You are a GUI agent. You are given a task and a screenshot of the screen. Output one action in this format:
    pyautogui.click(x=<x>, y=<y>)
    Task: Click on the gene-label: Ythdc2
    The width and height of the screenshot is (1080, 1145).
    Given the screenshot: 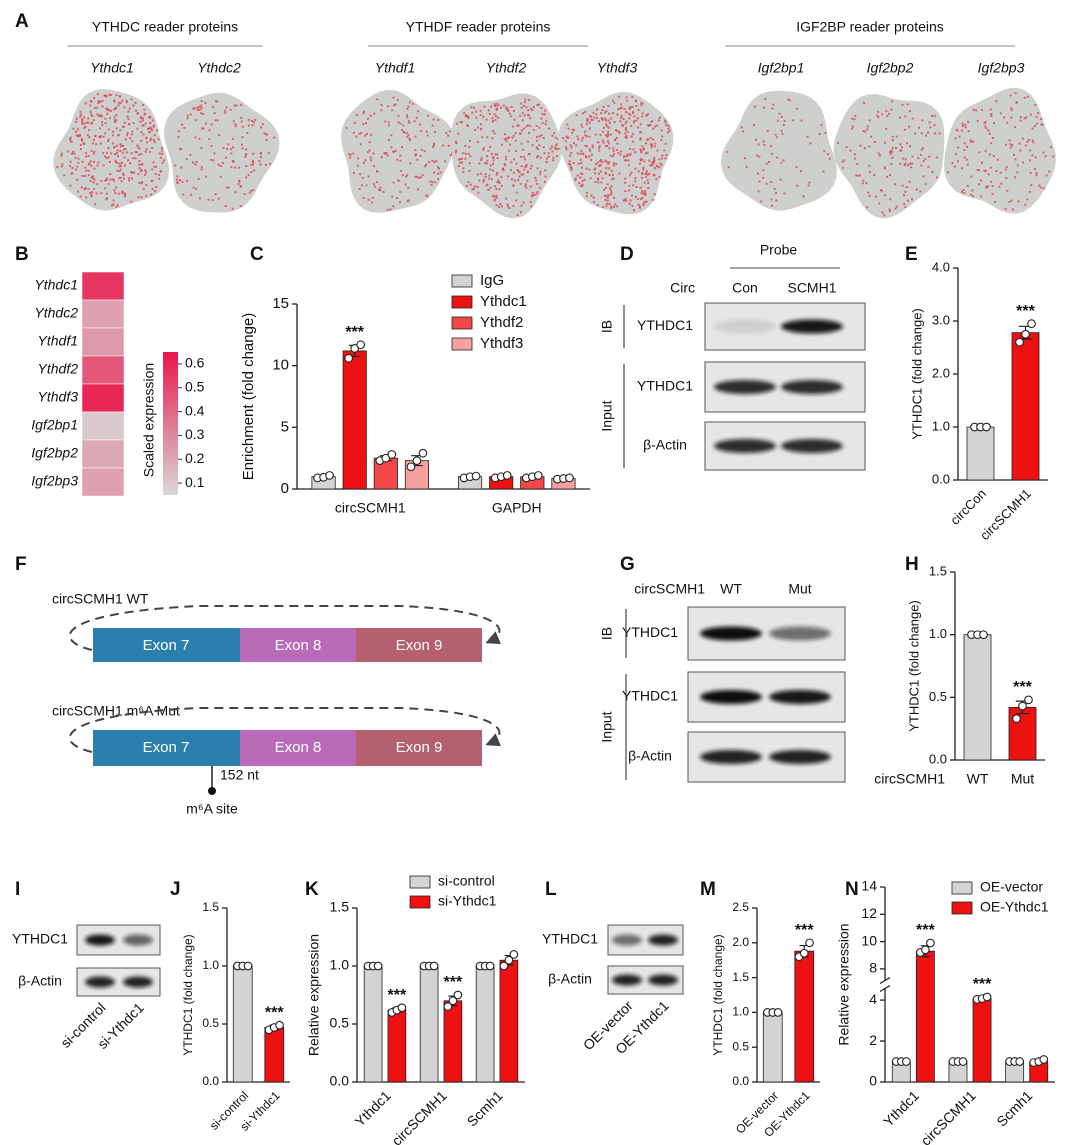 What is the action you would take?
    pyautogui.click(x=219, y=68)
    